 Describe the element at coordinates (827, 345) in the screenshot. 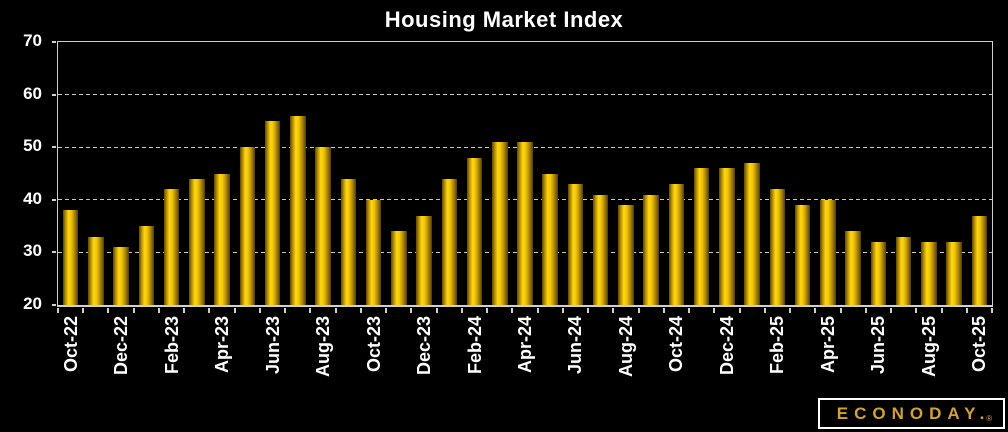

I see `x-axis-label: Apr-25` at that location.